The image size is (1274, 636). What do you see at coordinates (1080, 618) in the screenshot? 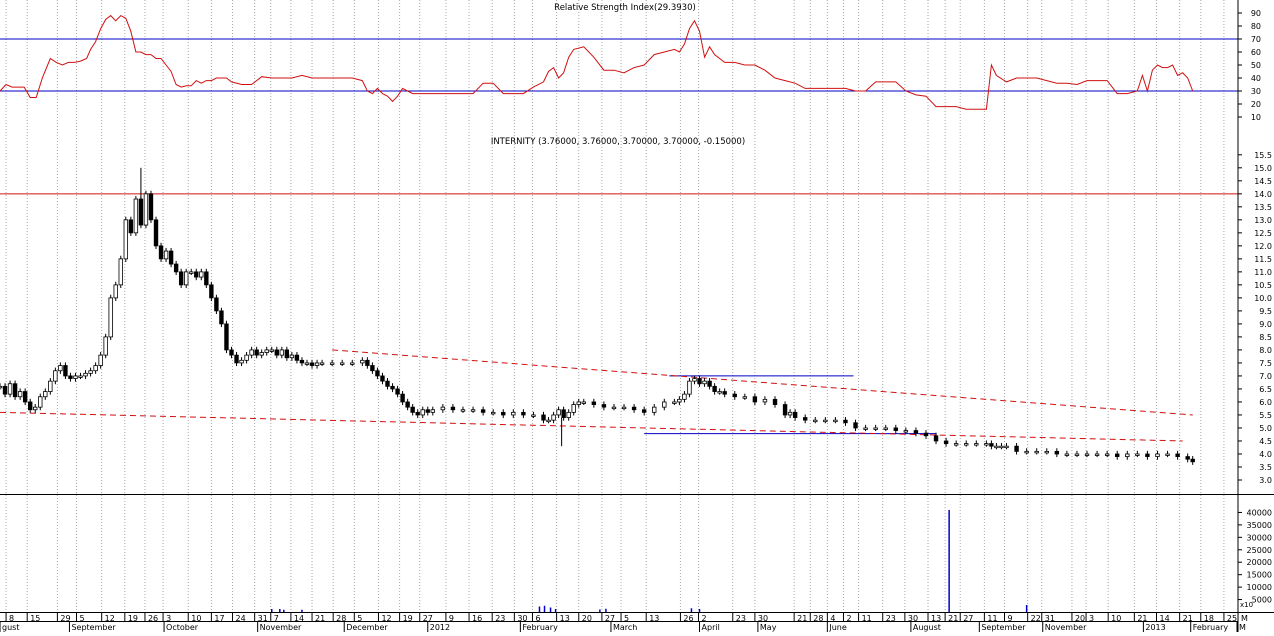
I see `day-label: 20` at bounding box center [1080, 618].